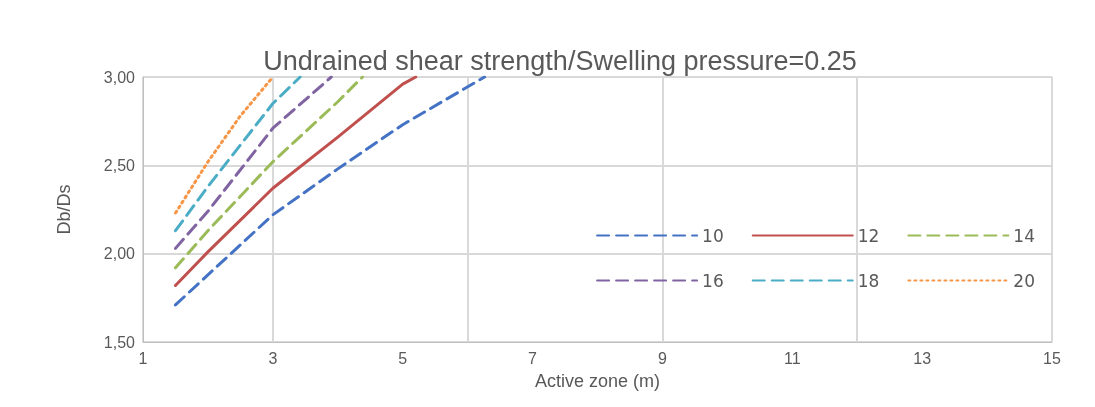  What do you see at coordinates (119, 342) in the screenshot?
I see `y-tick-label: 1,50` at bounding box center [119, 342].